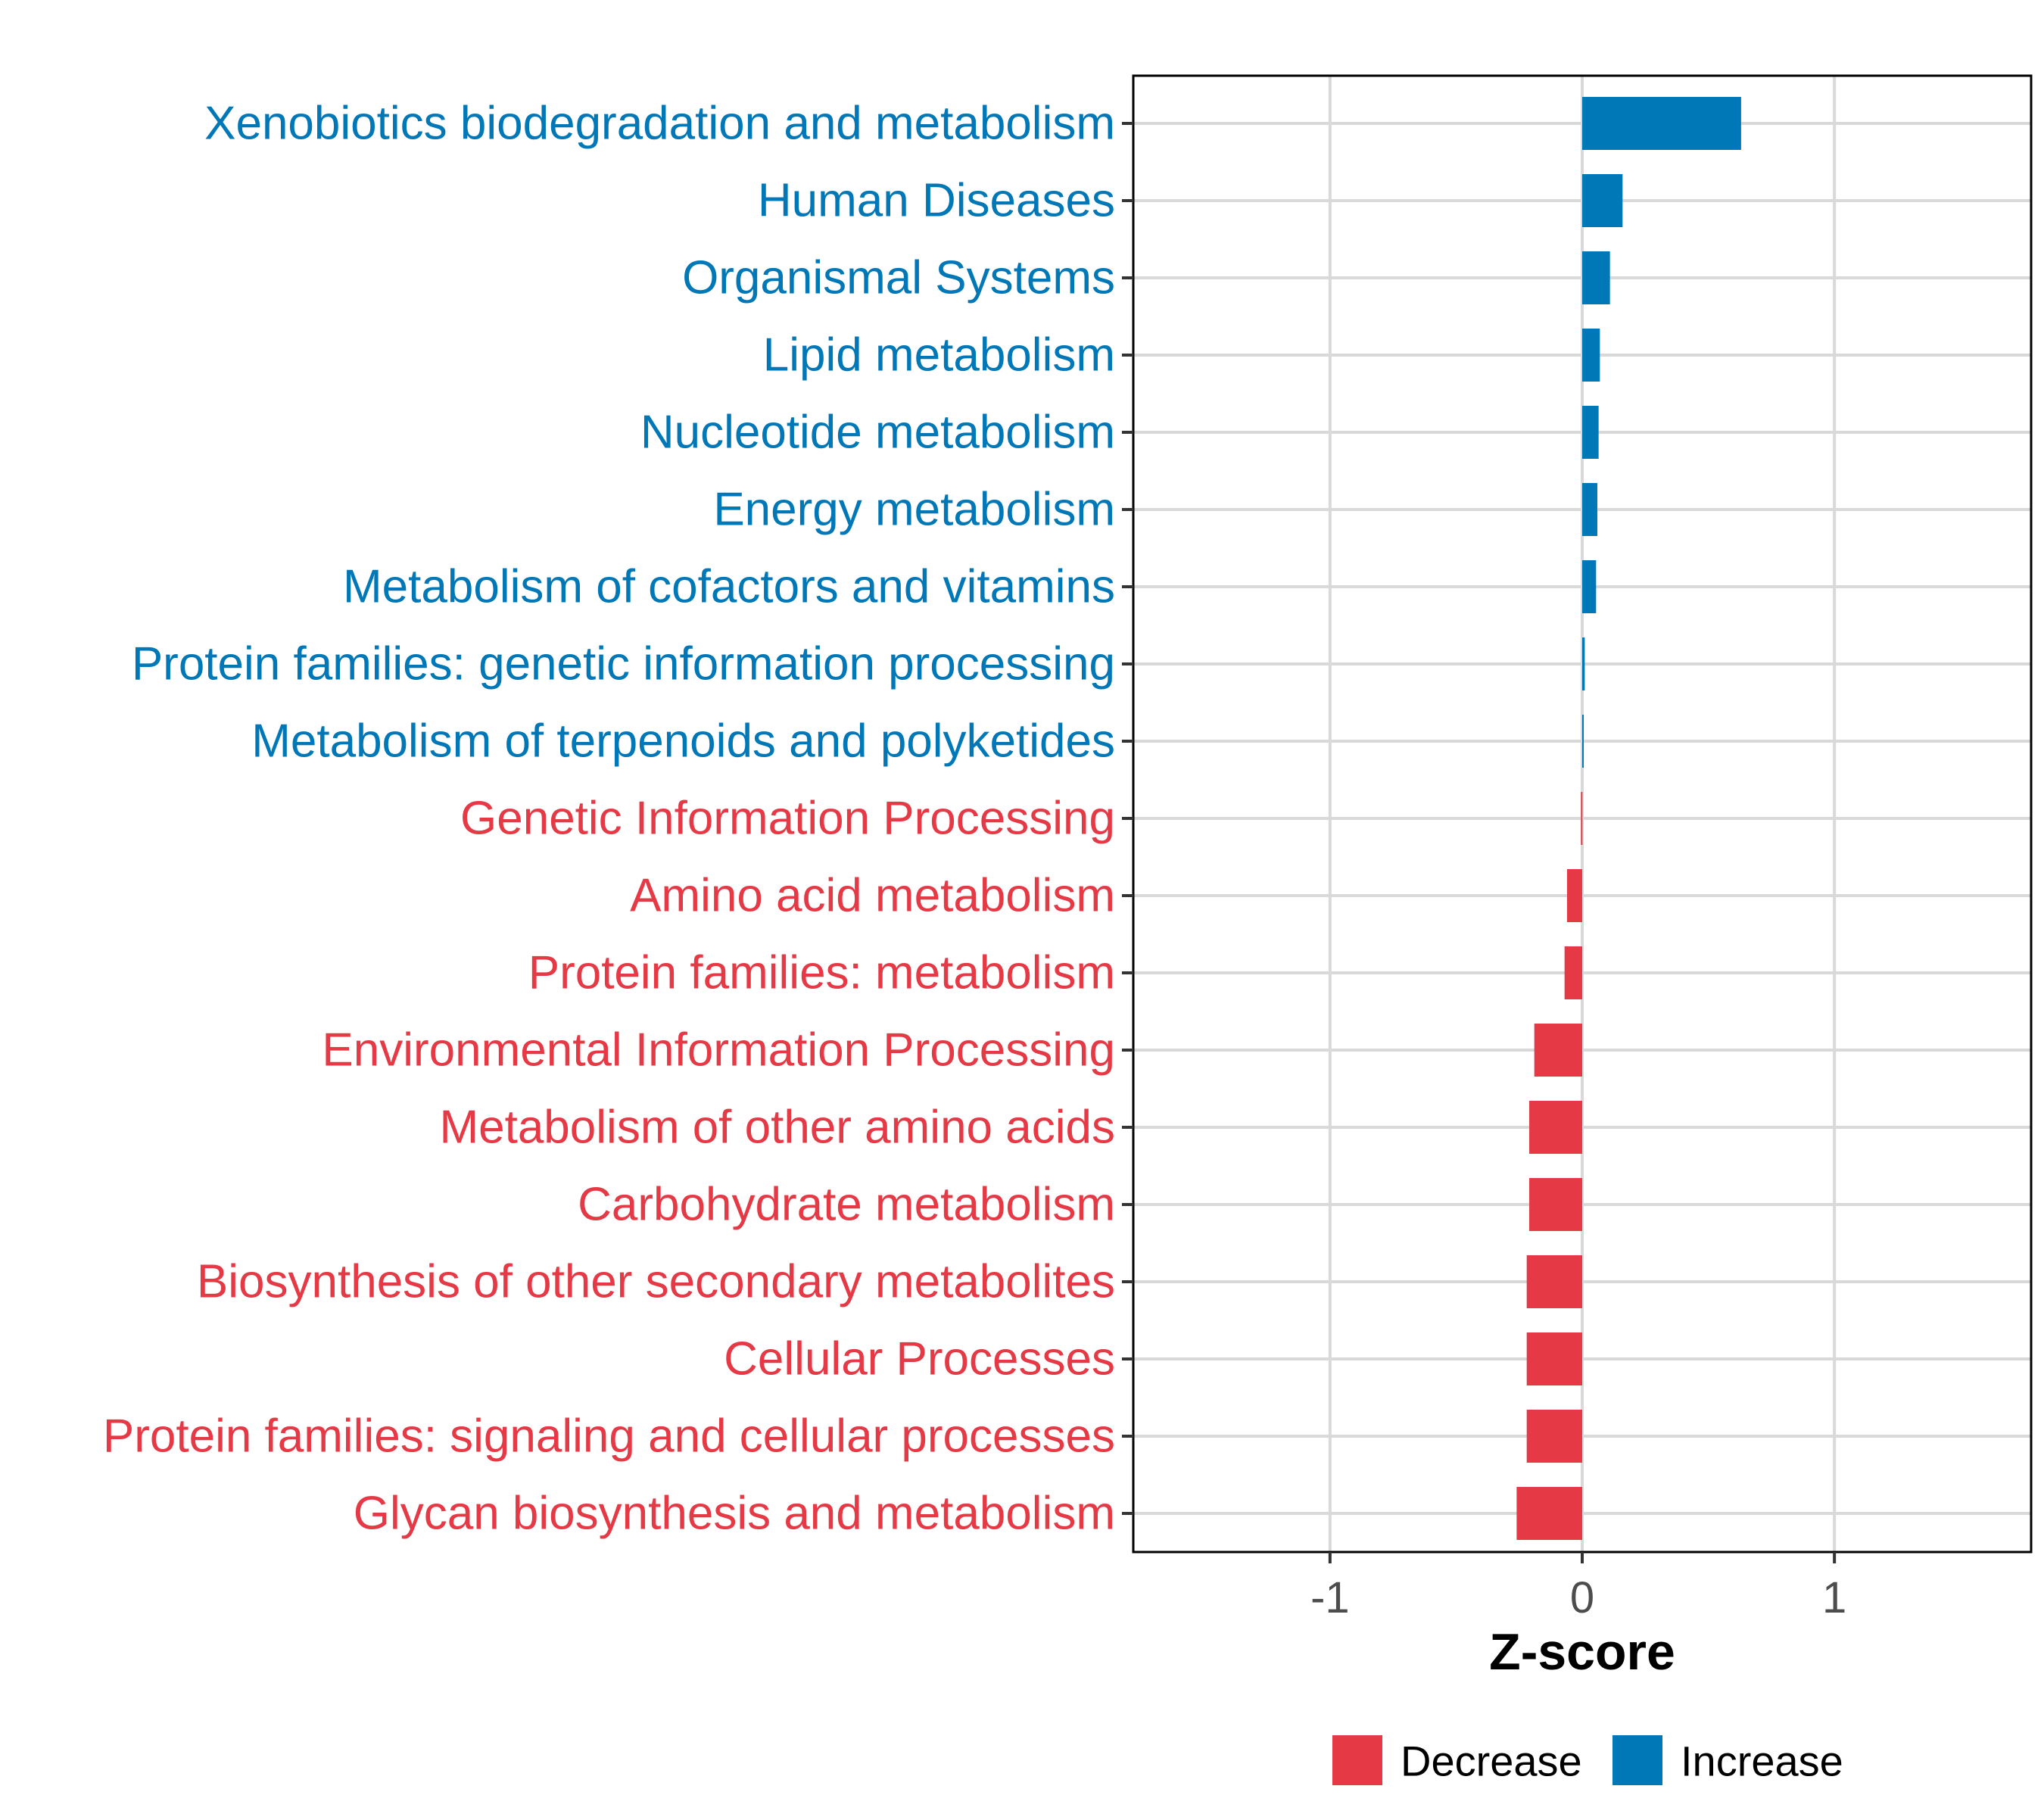  Describe the element at coordinates (872, 896) in the screenshot. I see `category-label: Amino acid metabolism` at that location.